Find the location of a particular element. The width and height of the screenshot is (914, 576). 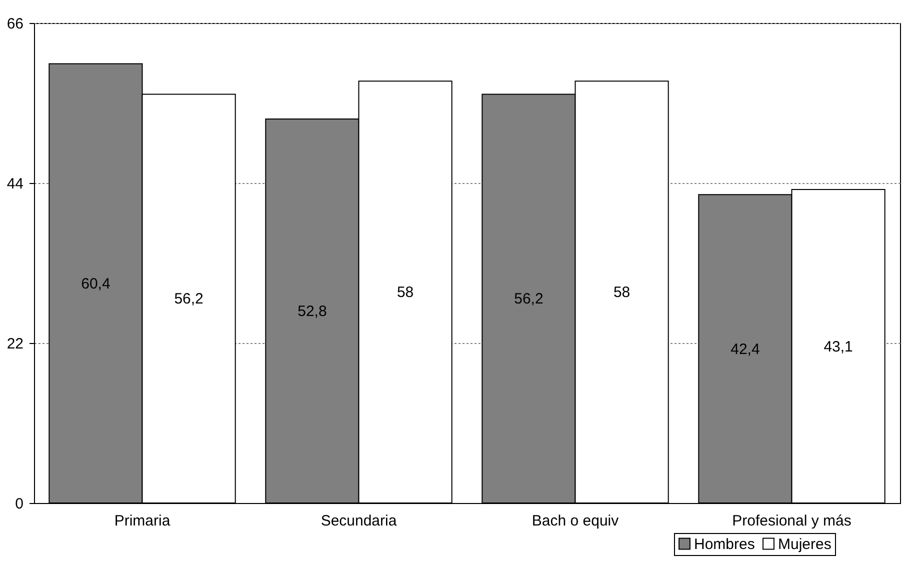

y-tick-label: 22 is located at coordinates (15, 344).